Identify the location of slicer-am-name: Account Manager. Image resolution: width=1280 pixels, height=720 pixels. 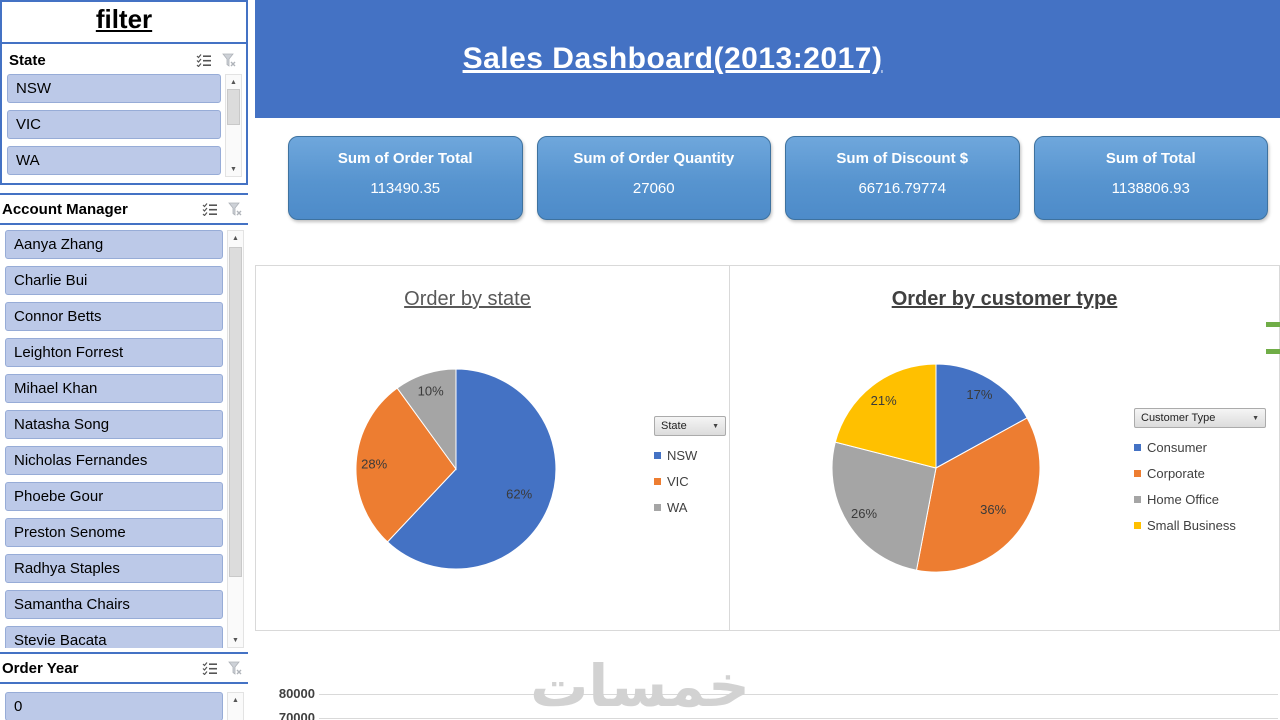
(65, 209).